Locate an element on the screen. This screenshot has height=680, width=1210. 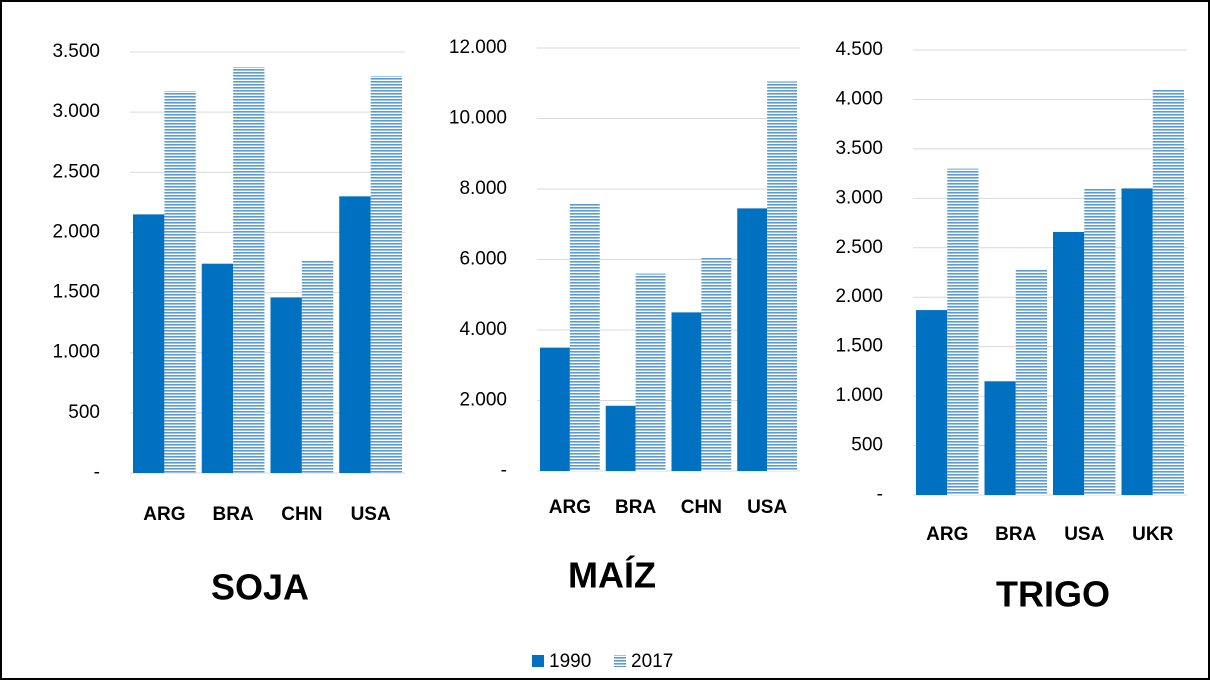
chart-title: MAÍZ is located at coordinates (612, 575).